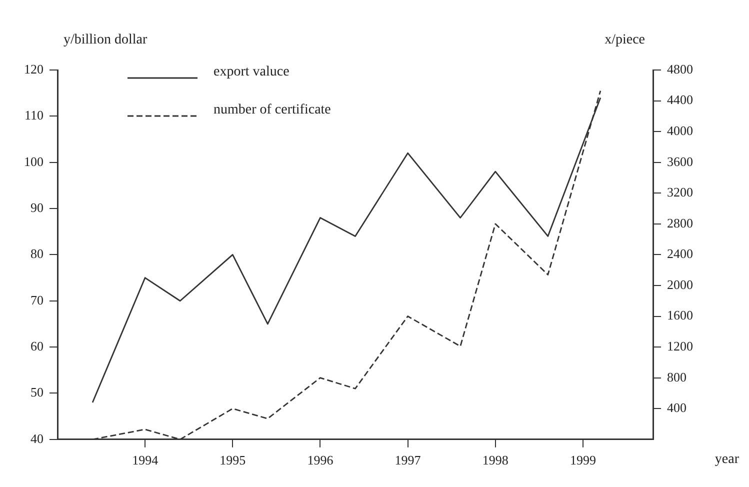 The height and width of the screenshot is (487, 749). What do you see at coordinates (680, 100) in the screenshot?
I see `y2-tick-label: 4400` at bounding box center [680, 100].